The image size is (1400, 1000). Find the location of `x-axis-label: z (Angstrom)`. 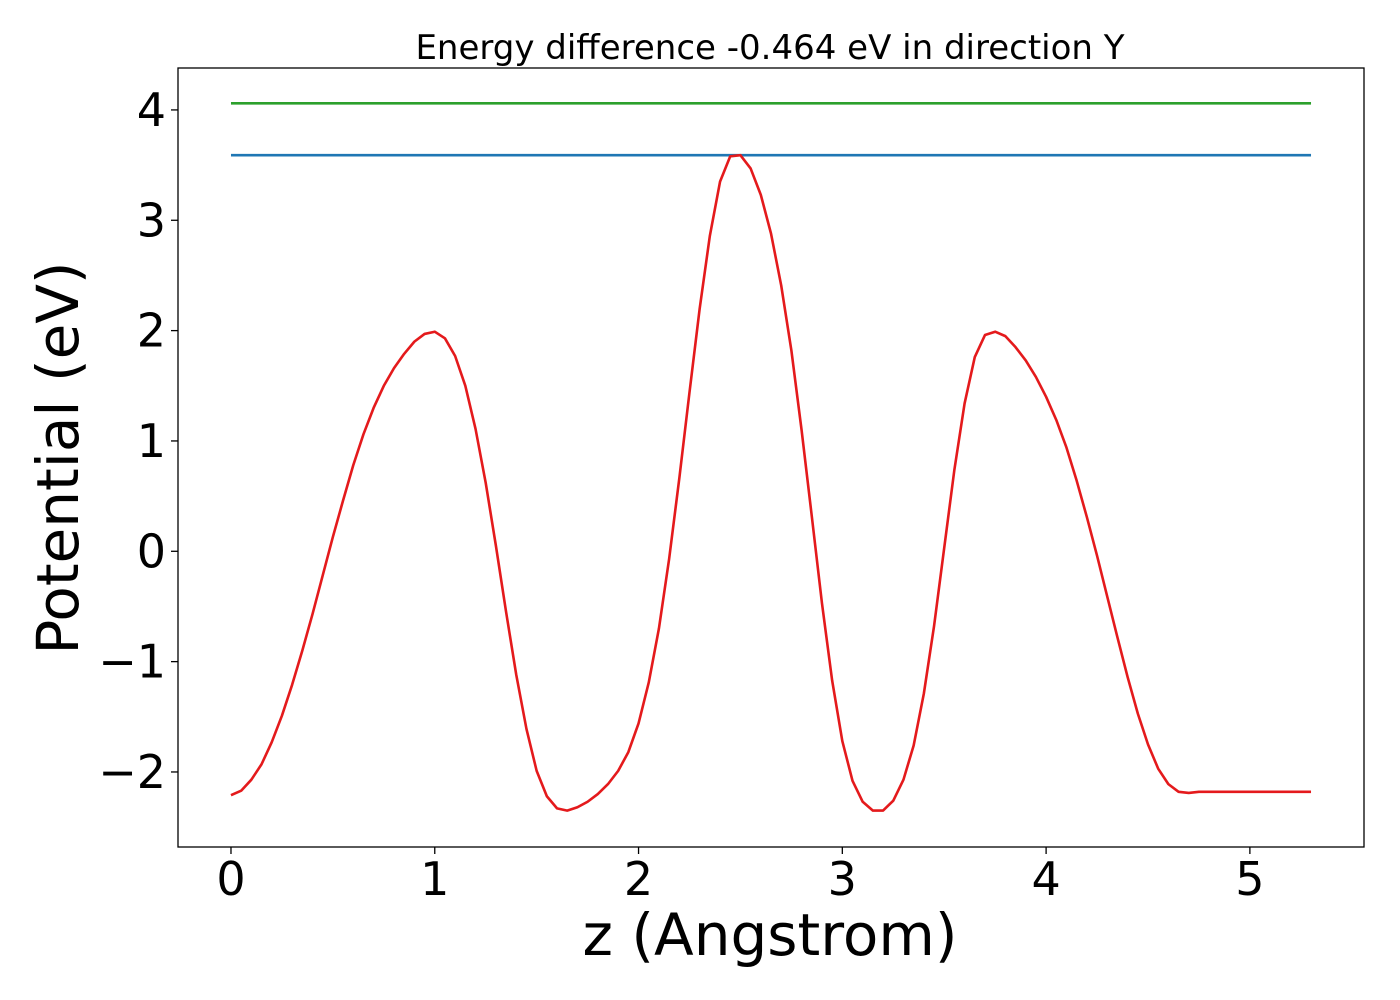

x-axis-label: z (Angstrom) is located at coordinates (770, 935).